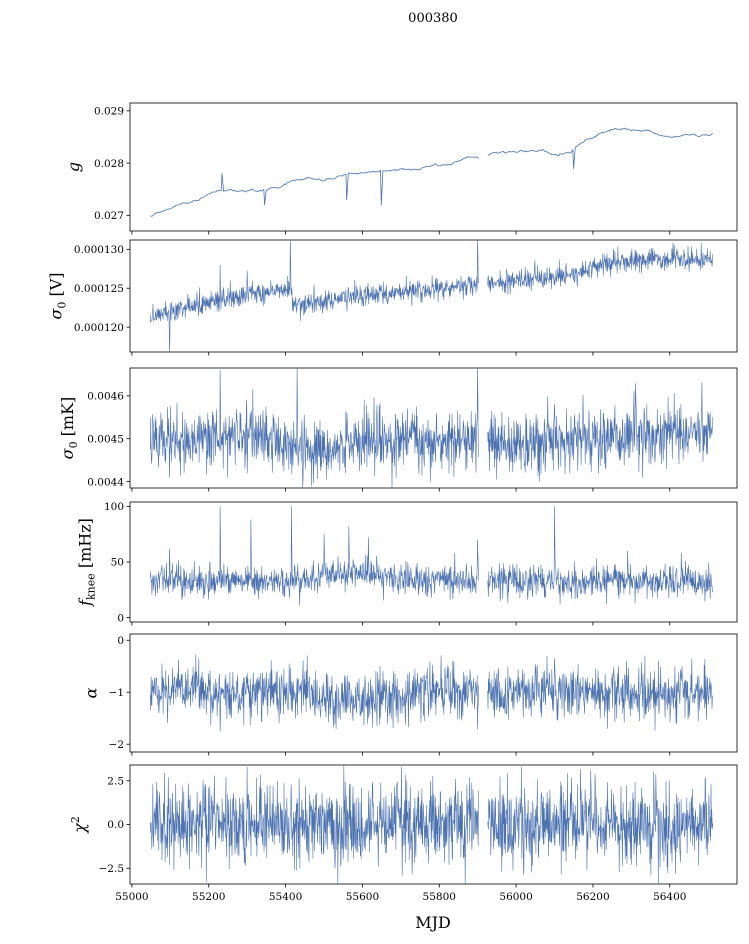  Describe the element at coordinates (116, 693) in the screenshot. I see `y-tick-label: −1` at that location.